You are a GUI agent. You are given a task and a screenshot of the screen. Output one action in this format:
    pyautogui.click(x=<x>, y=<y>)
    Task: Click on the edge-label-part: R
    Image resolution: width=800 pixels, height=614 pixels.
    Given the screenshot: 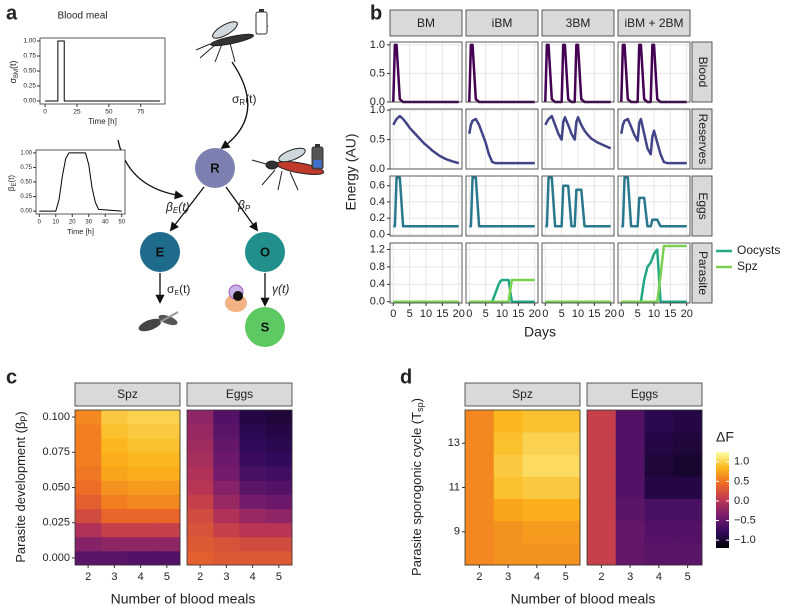 What is the action you would take?
    pyautogui.click(x=242, y=102)
    